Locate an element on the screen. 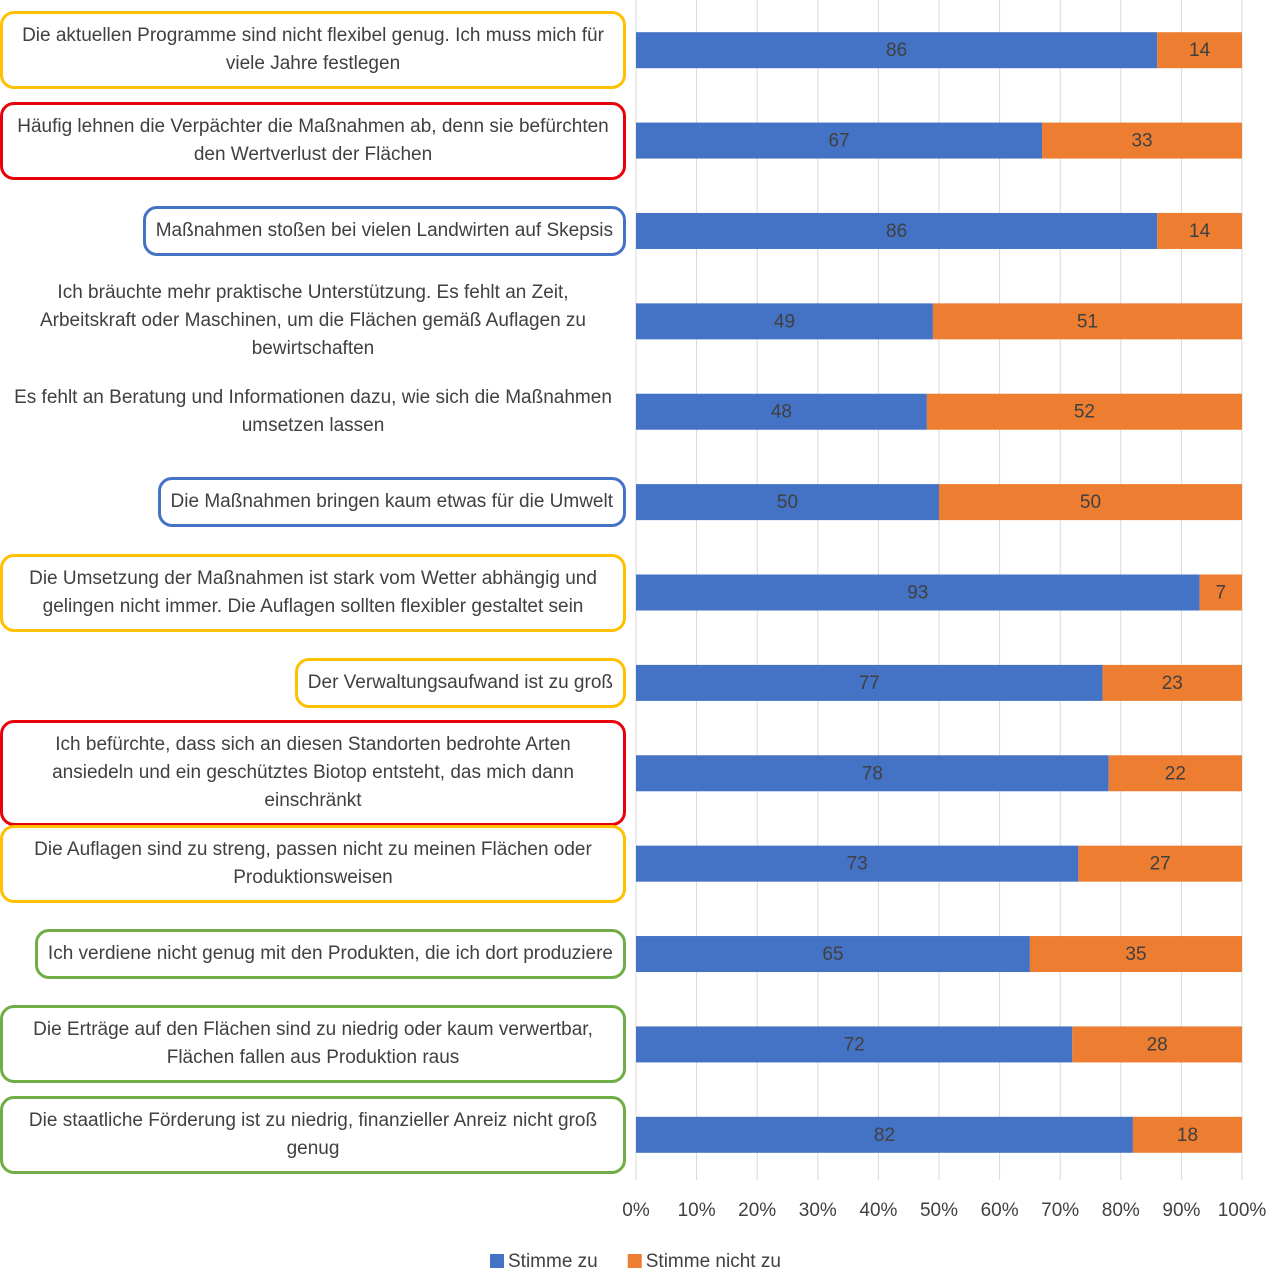  legend-label: Stimme nicht zu is located at coordinates (713, 1261).